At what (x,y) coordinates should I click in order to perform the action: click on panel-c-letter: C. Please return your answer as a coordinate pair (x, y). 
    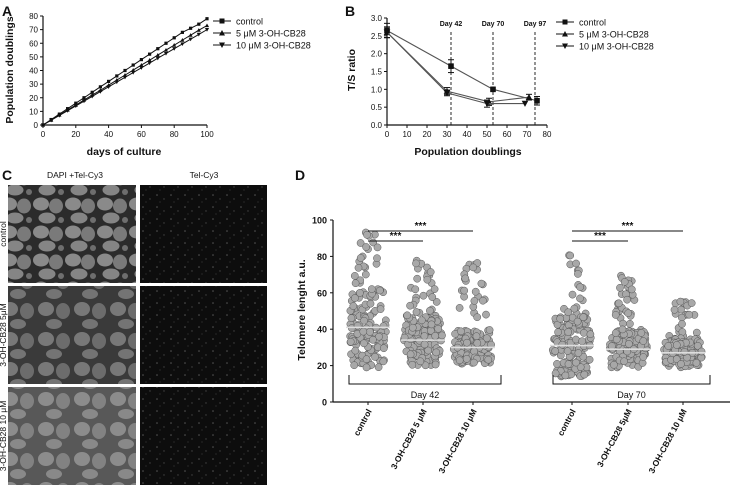
    Looking at the image, I should click on (7, 175).